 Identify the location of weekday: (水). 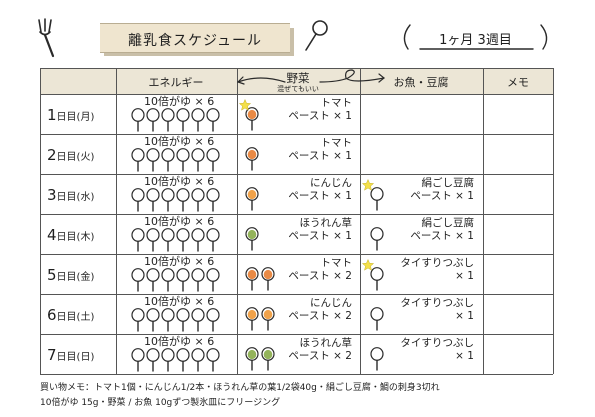
(85, 197).